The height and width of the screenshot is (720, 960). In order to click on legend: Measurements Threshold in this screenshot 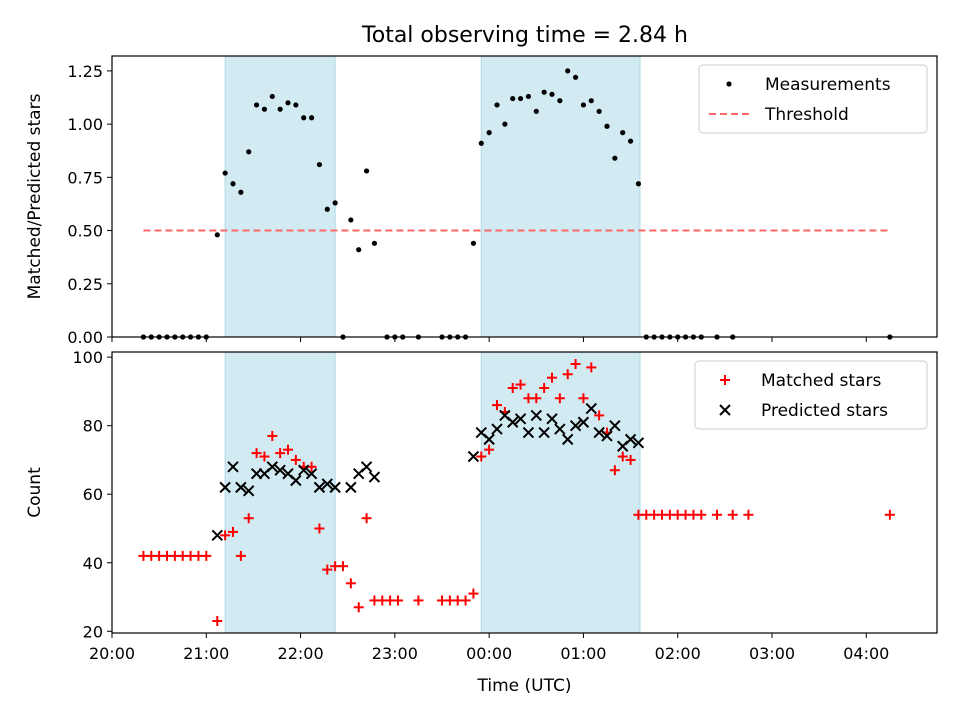, I will do `click(813, 99)`.